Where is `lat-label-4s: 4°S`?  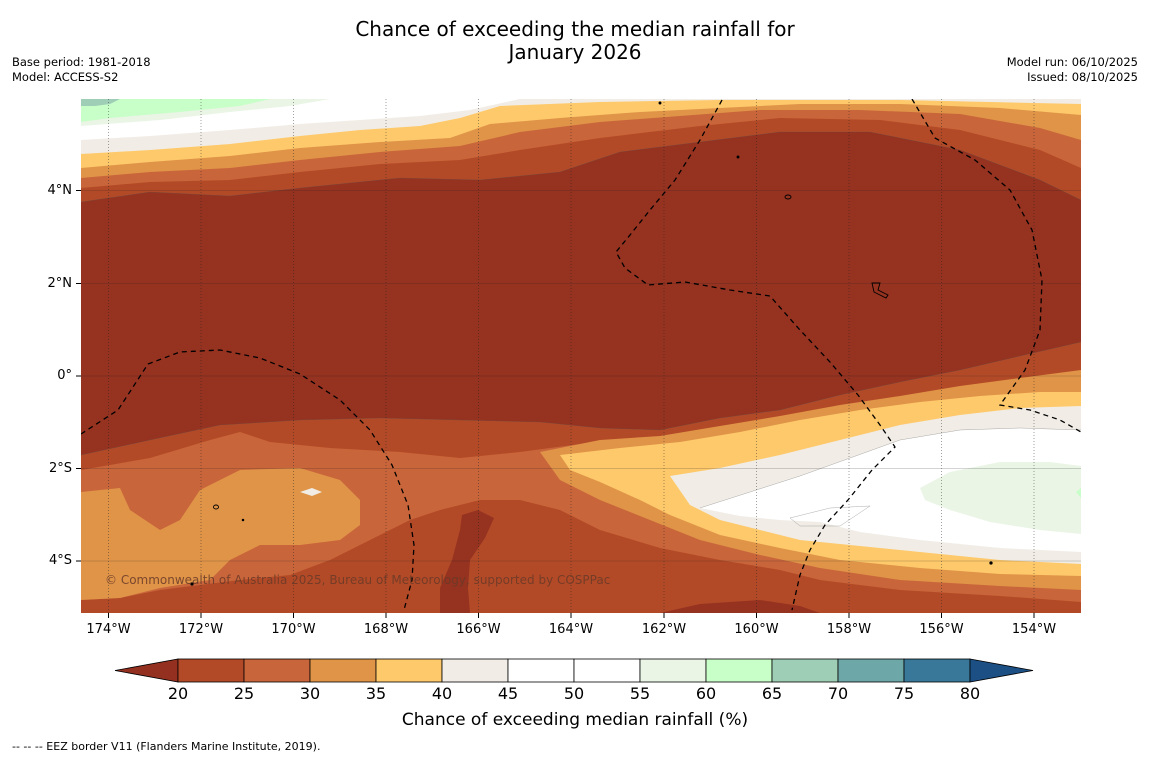 lat-label-4s: 4°S is located at coordinates (60, 560).